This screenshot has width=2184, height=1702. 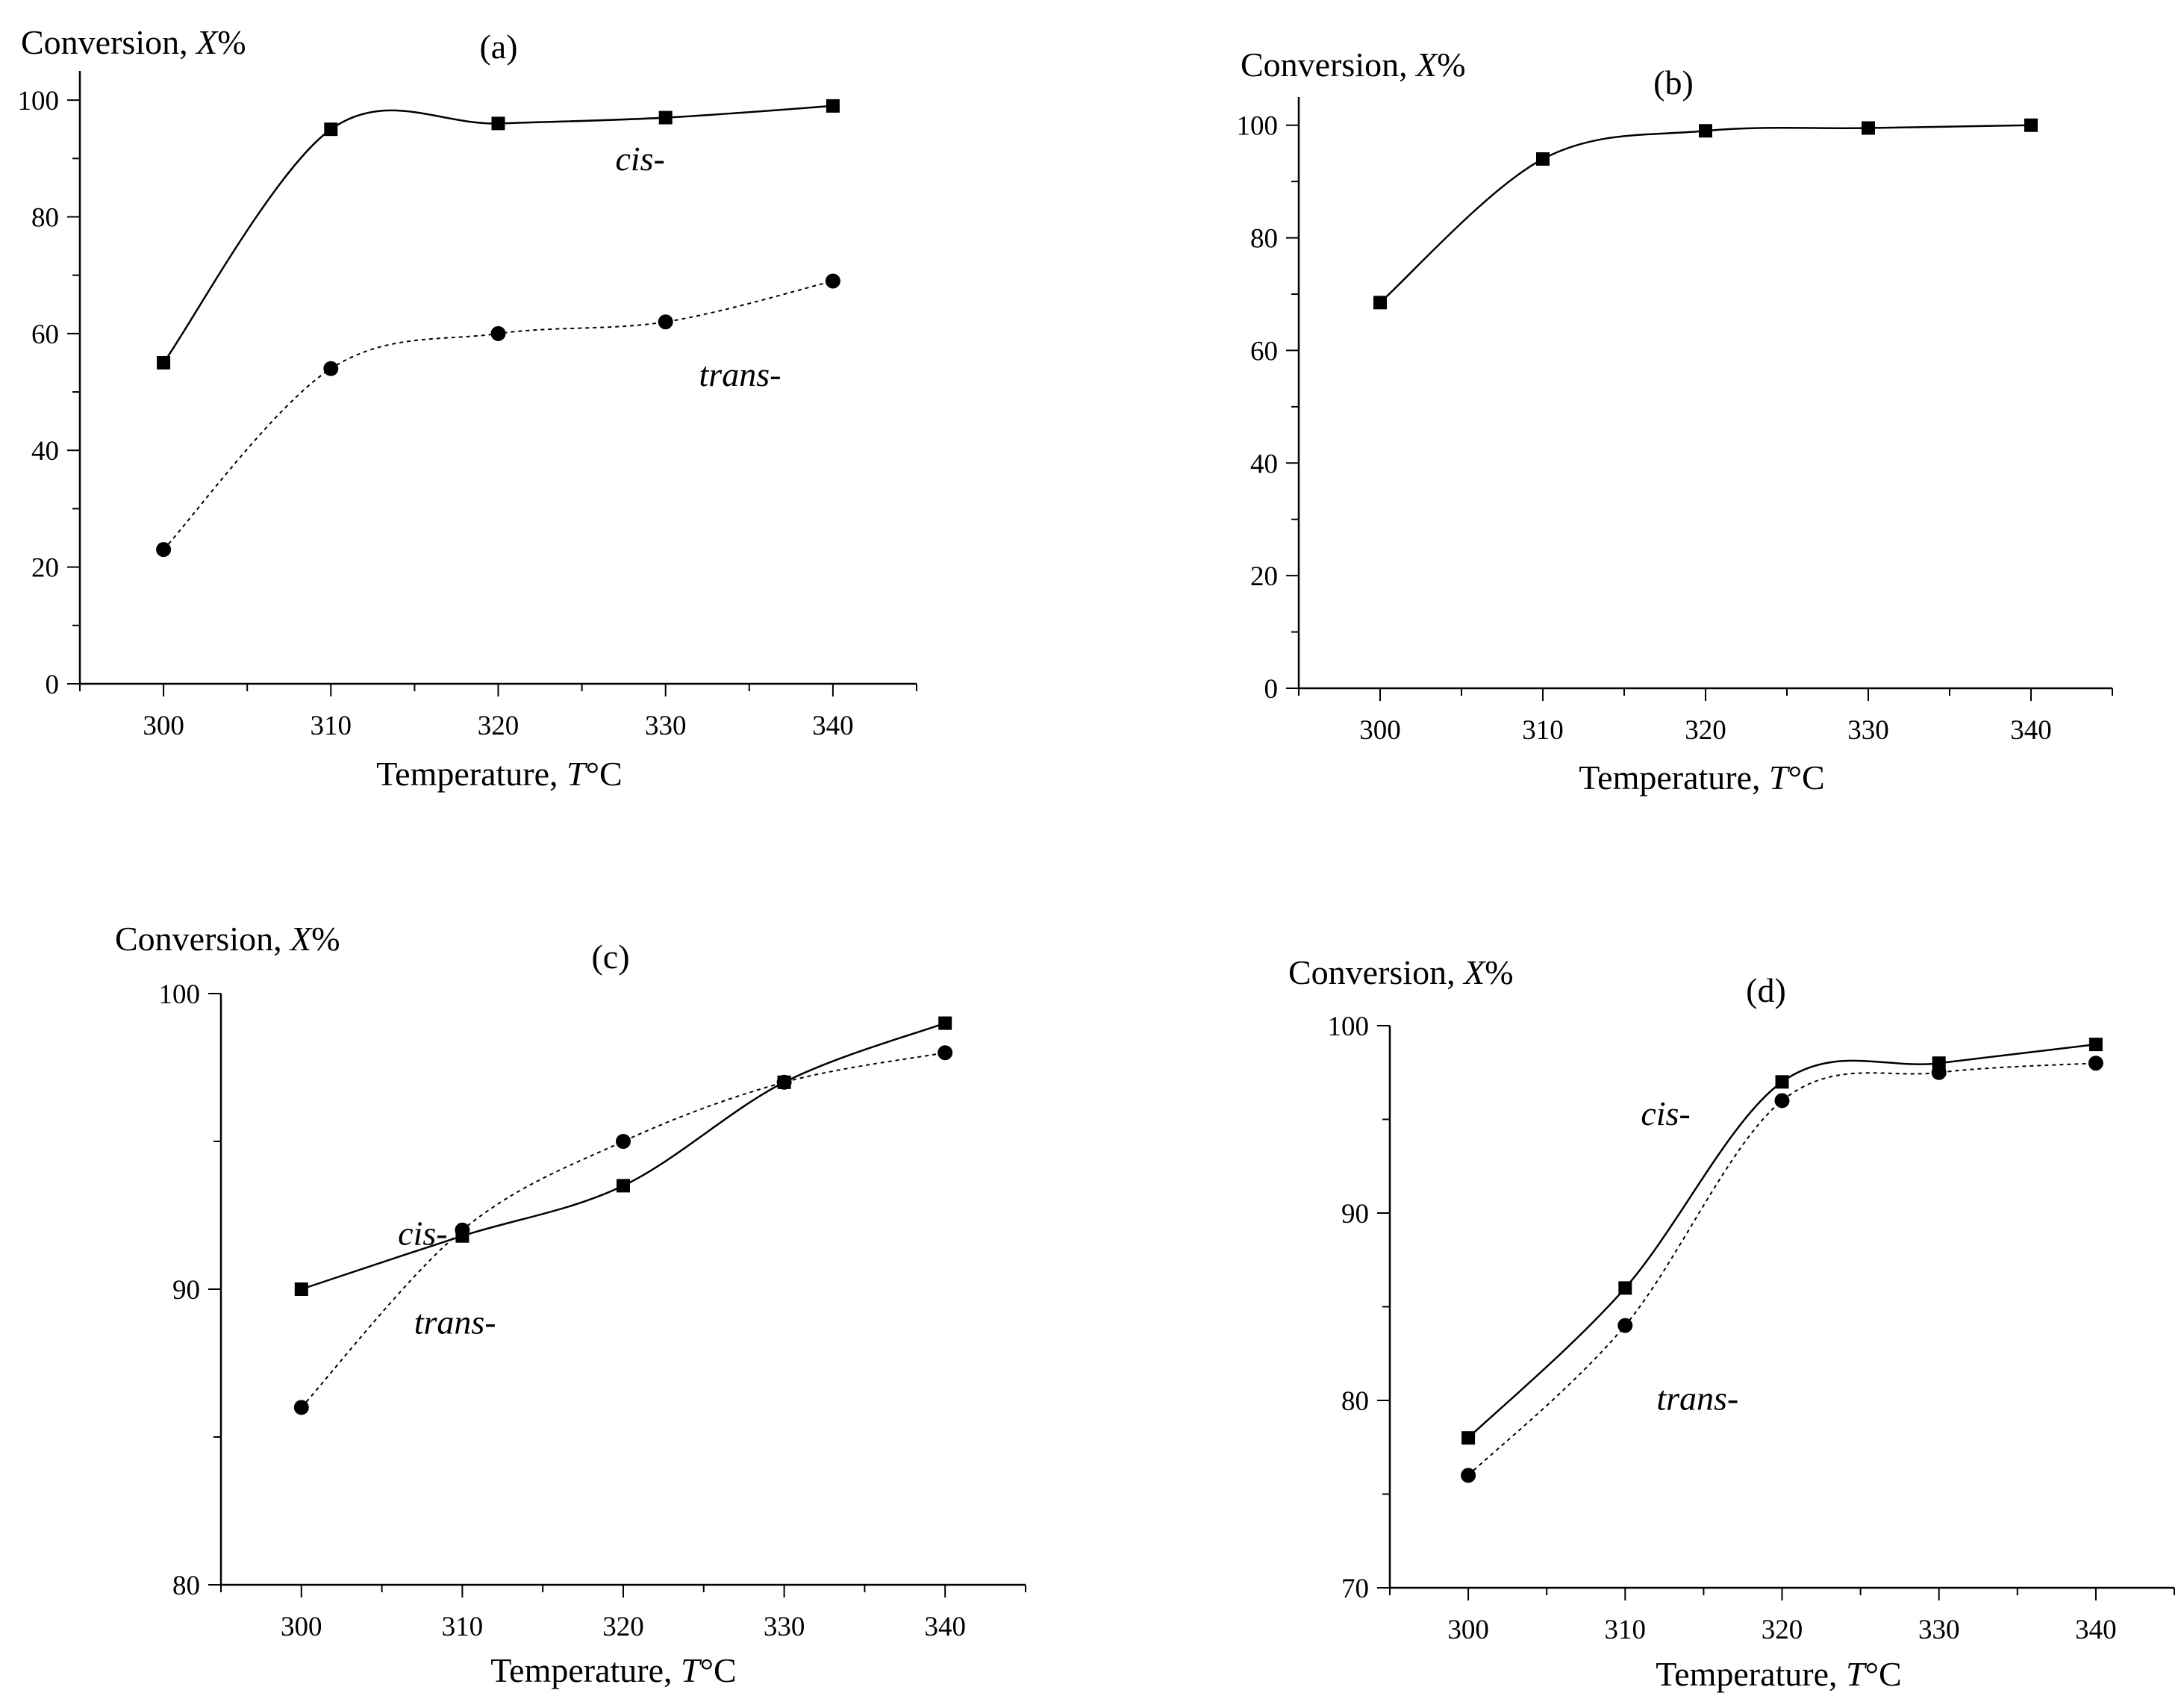 I want to click on y-tick-label: 70, so click(x=1355, y=1589).